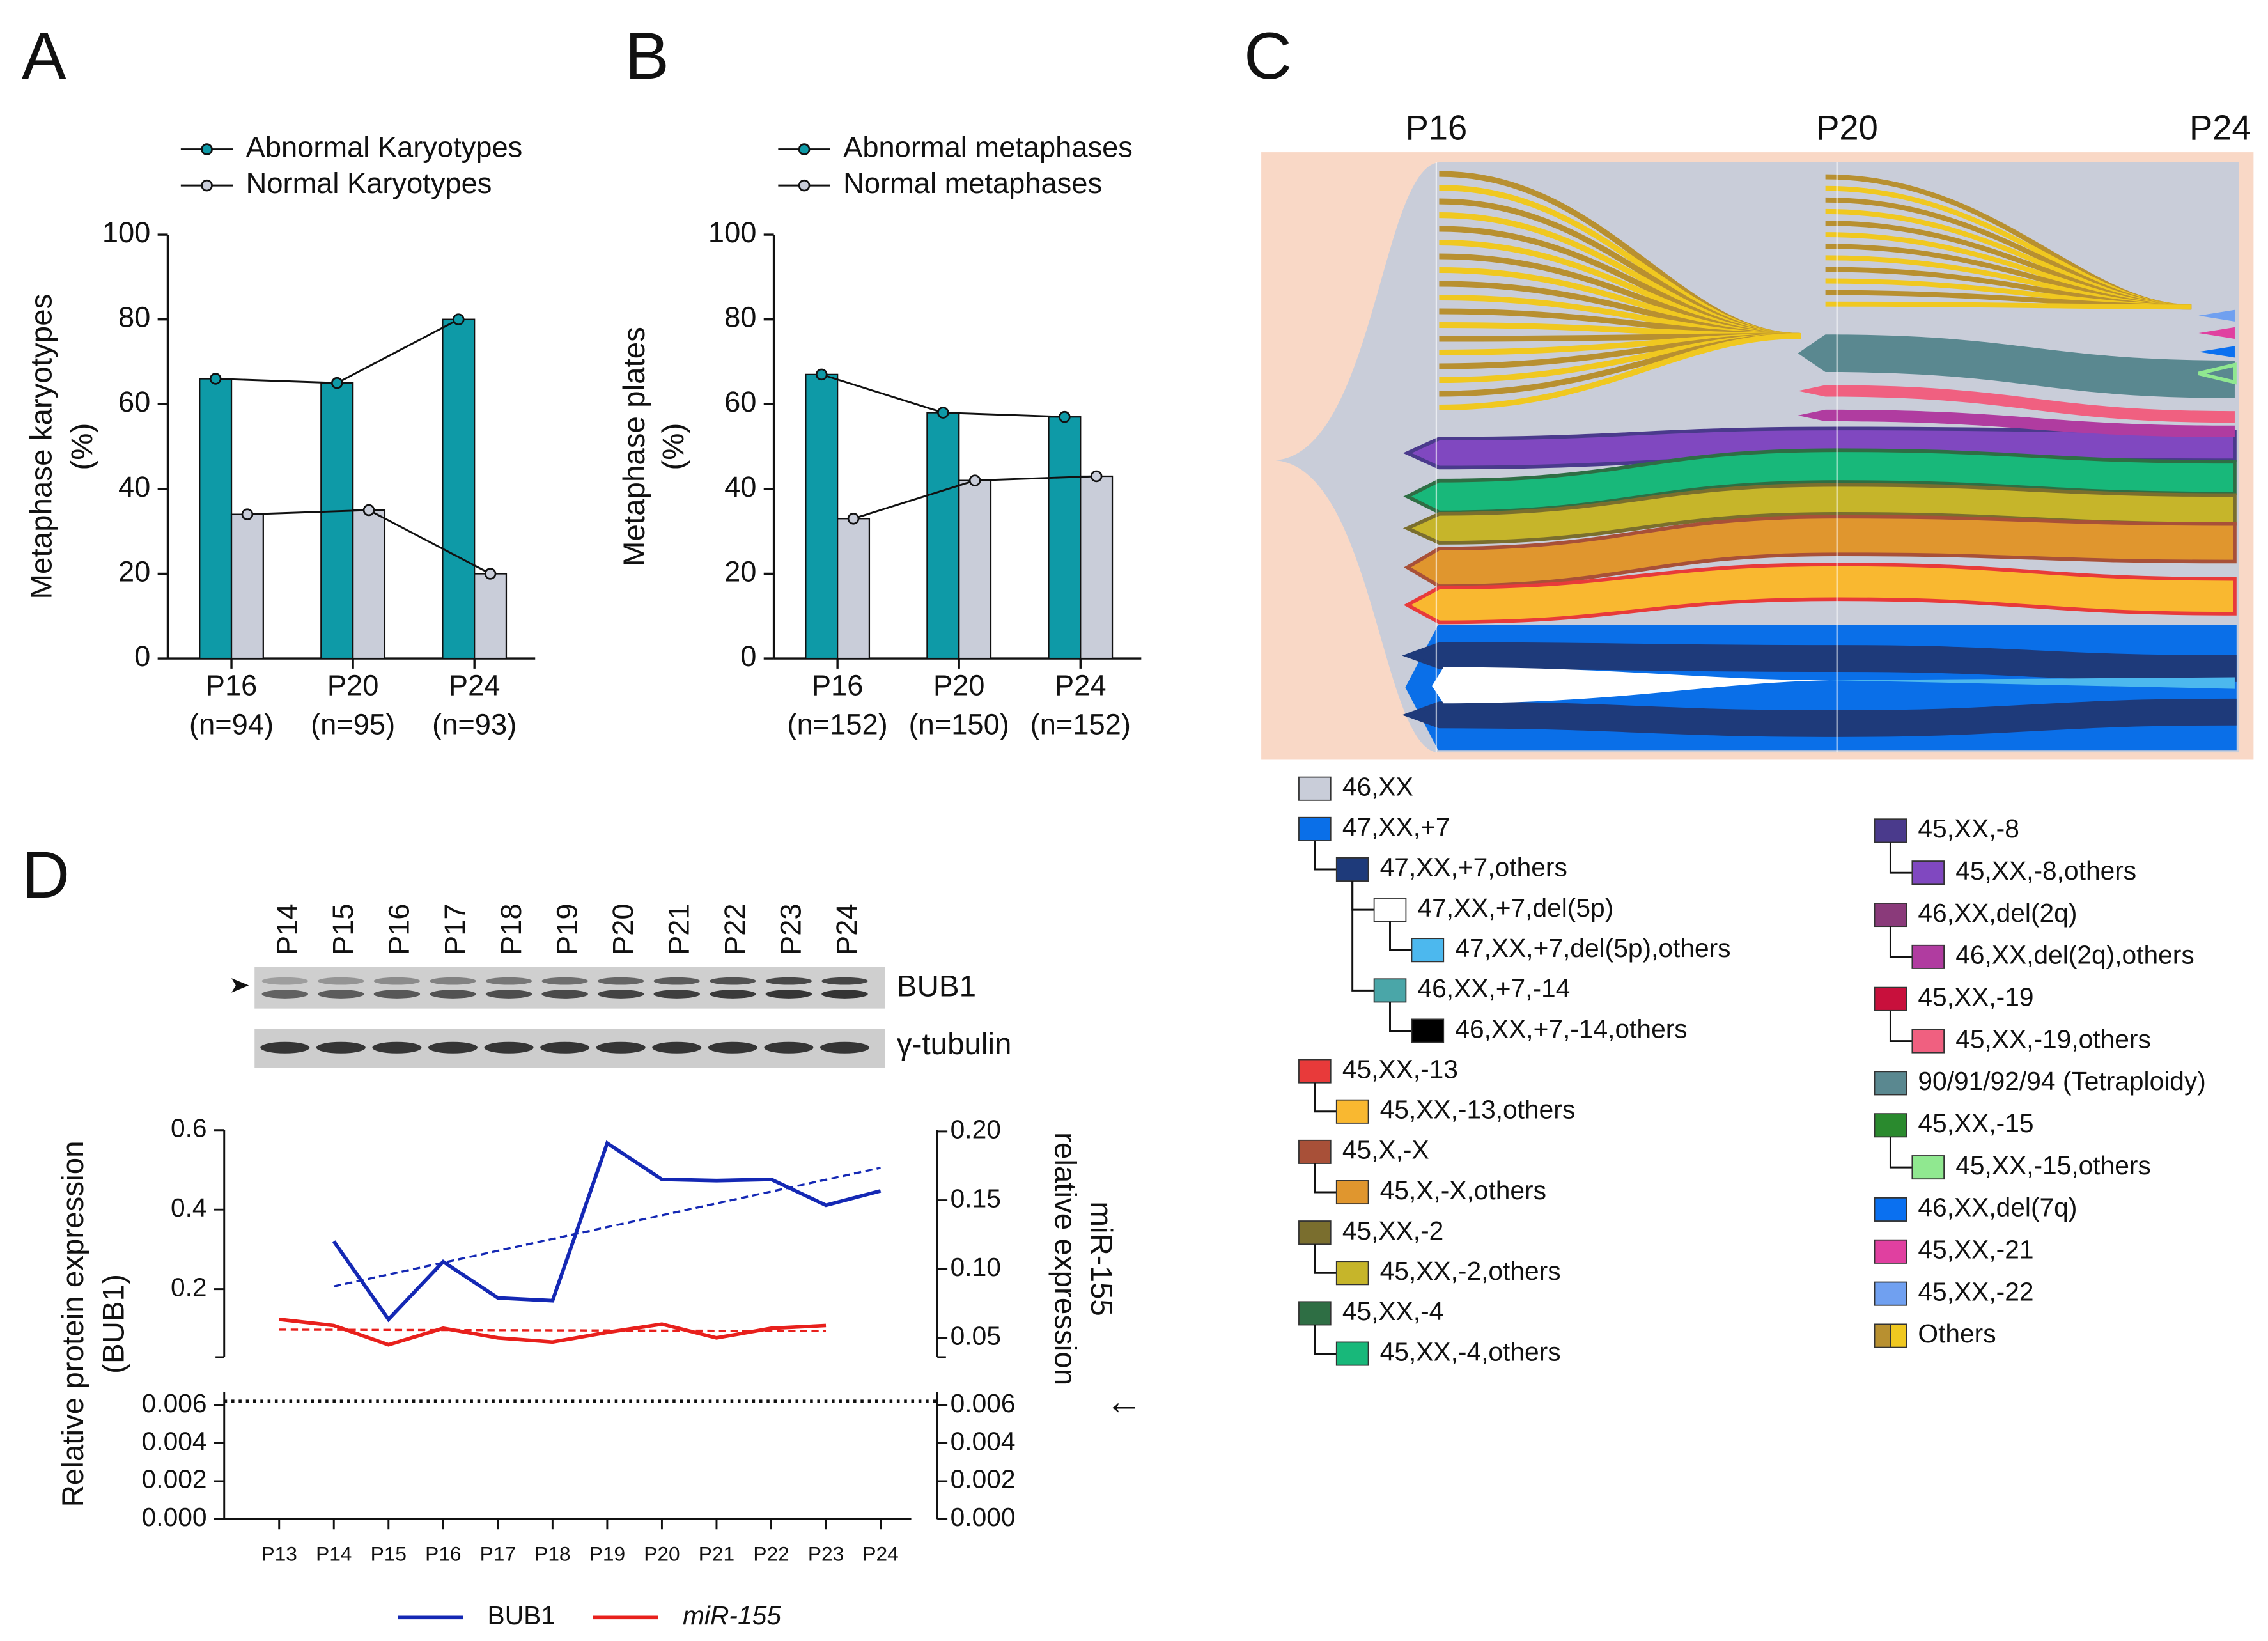  Describe the element at coordinates (771, 1553) in the screenshot. I see `x-tick-label: P22` at that location.